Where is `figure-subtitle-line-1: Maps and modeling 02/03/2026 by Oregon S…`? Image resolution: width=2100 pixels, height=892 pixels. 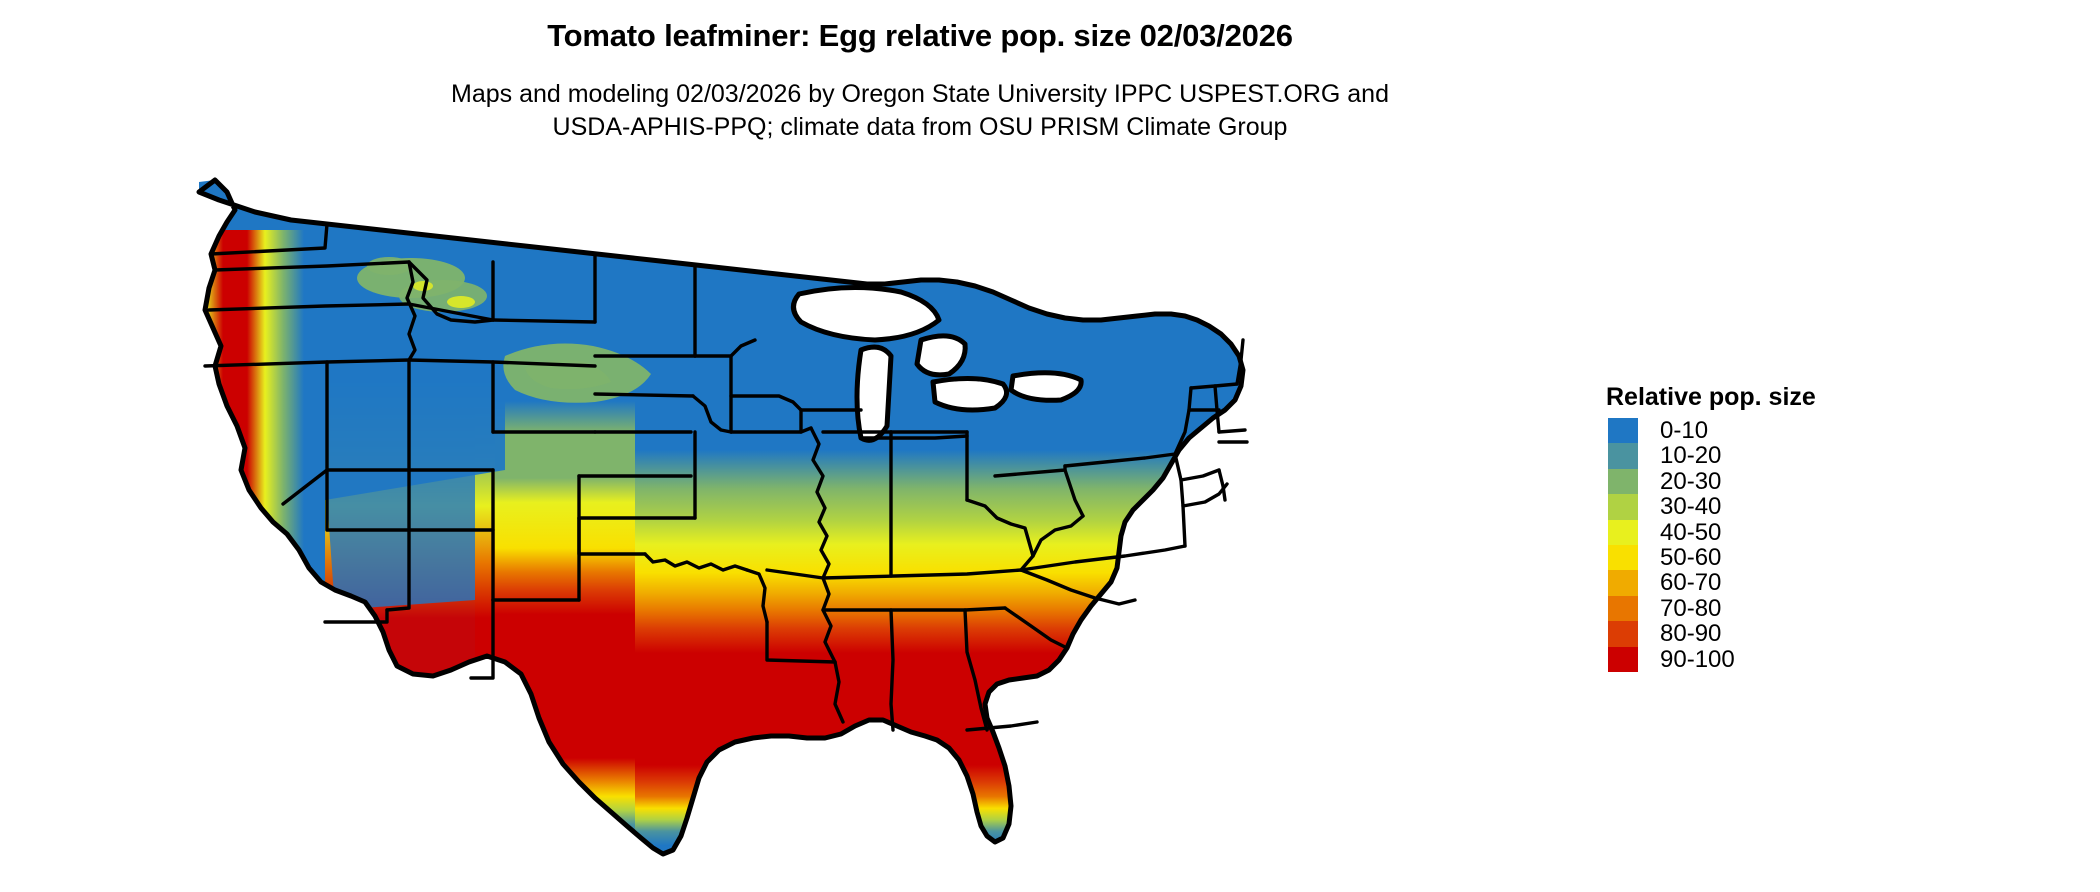 figure-subtitle-line-1: Maps and modeling 02/03/2026 by Oregon S… is located at coordinates (920, 94).